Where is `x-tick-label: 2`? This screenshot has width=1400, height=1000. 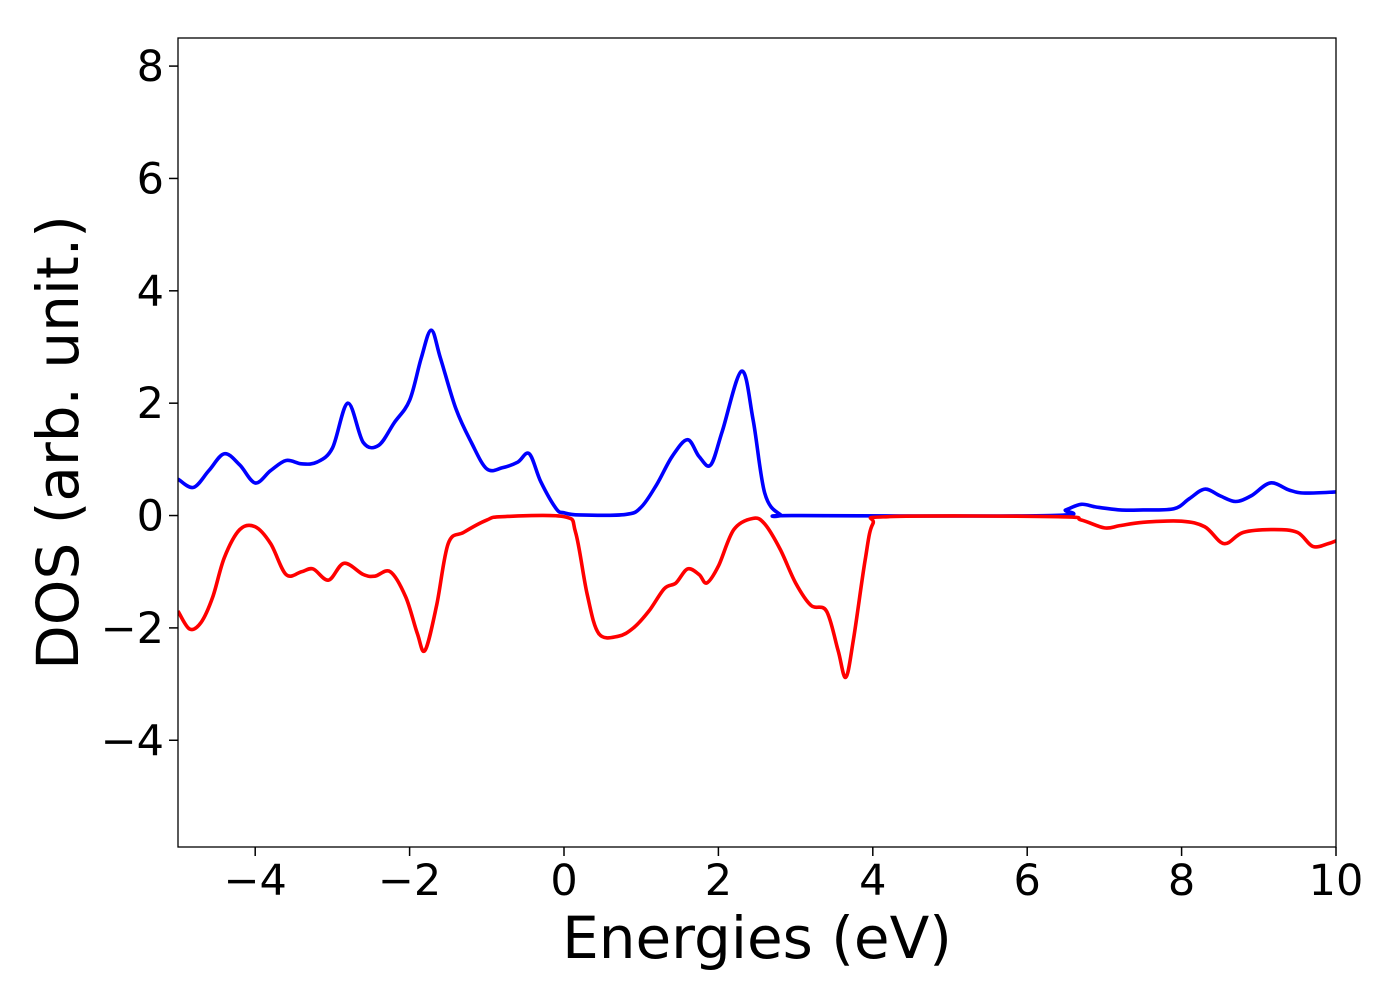 x-tick-label: 2 is located at coordinates (718, 881).